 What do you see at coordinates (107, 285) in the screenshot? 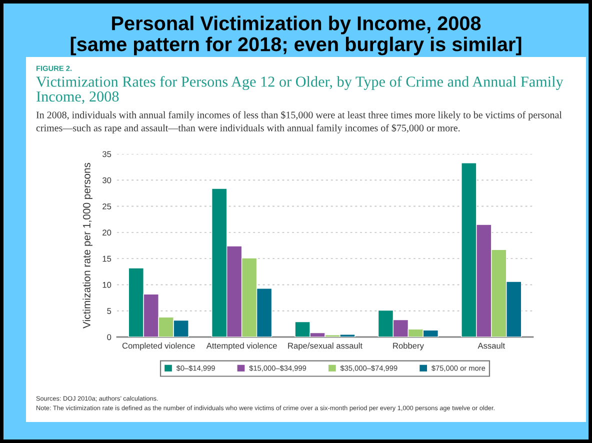
I see `y-tick-label: 10` at bounding box center [107, 285].